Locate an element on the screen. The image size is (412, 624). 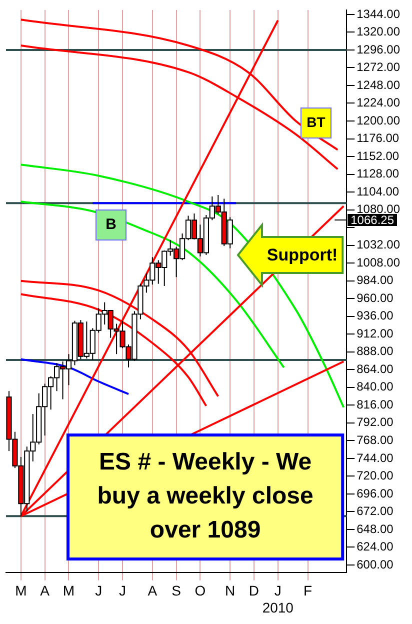
annotation: B is located at coordinates (111, 225).